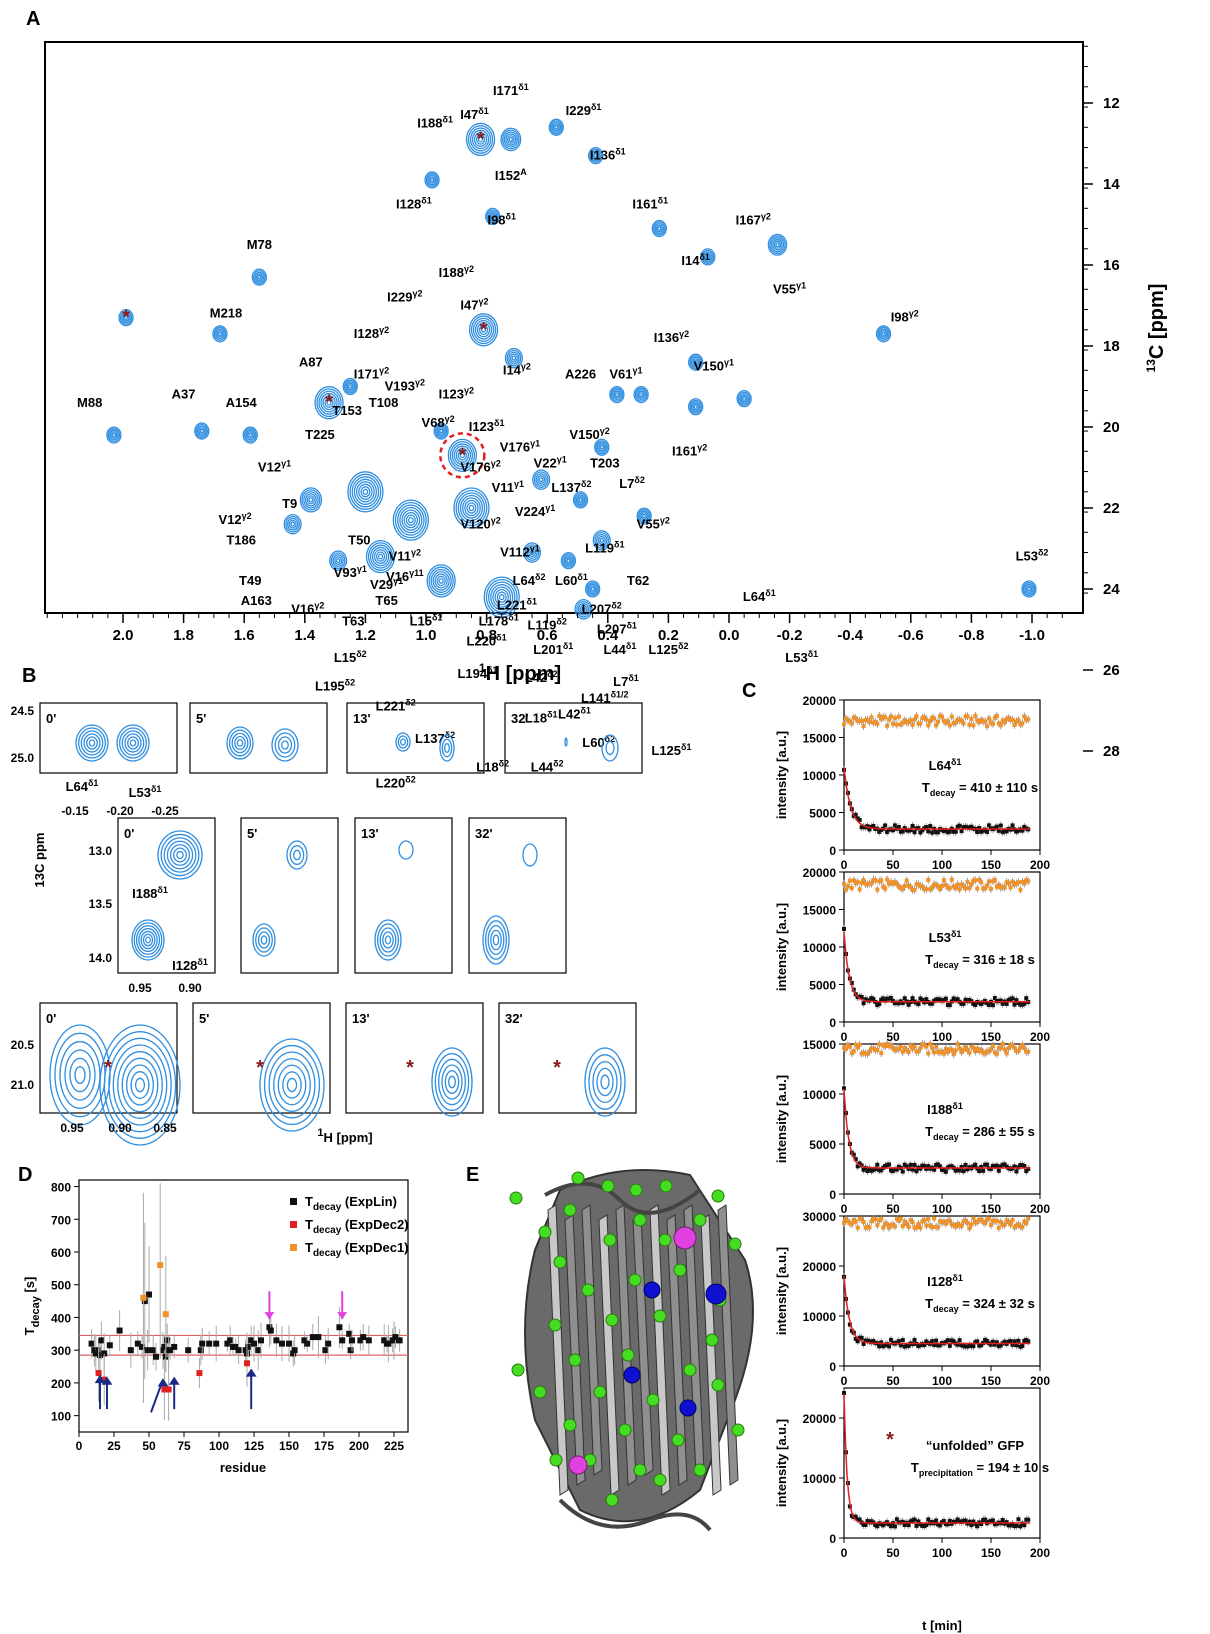  Describe the element at coordinates (567, 1058) in the screenshot. I see `spectrum-box` at that location.